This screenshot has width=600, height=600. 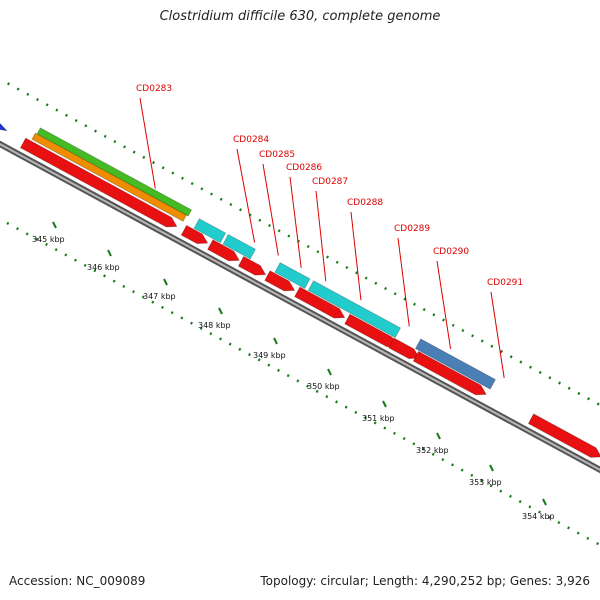 What do you see at coordinates (365, 203) in the screenshot?
I see `gene-label: CD0288` at bounding box center [365, 203].